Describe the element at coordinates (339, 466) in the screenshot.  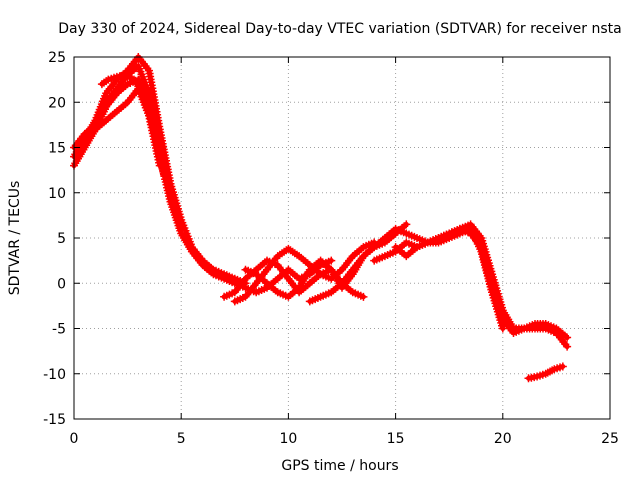
I see `x-axis-label: GPS time / hours` at that location.